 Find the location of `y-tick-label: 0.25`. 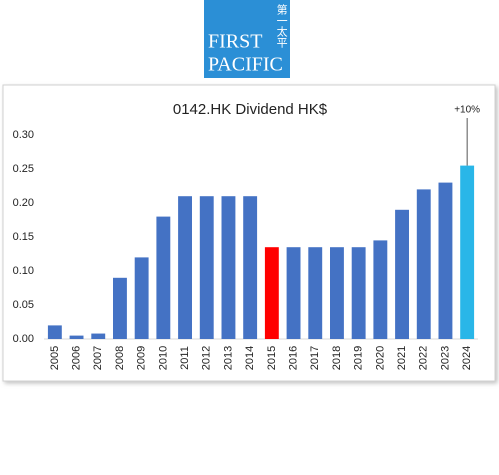

y-tick-label: 0.25 is located at coordinates (23, 169).